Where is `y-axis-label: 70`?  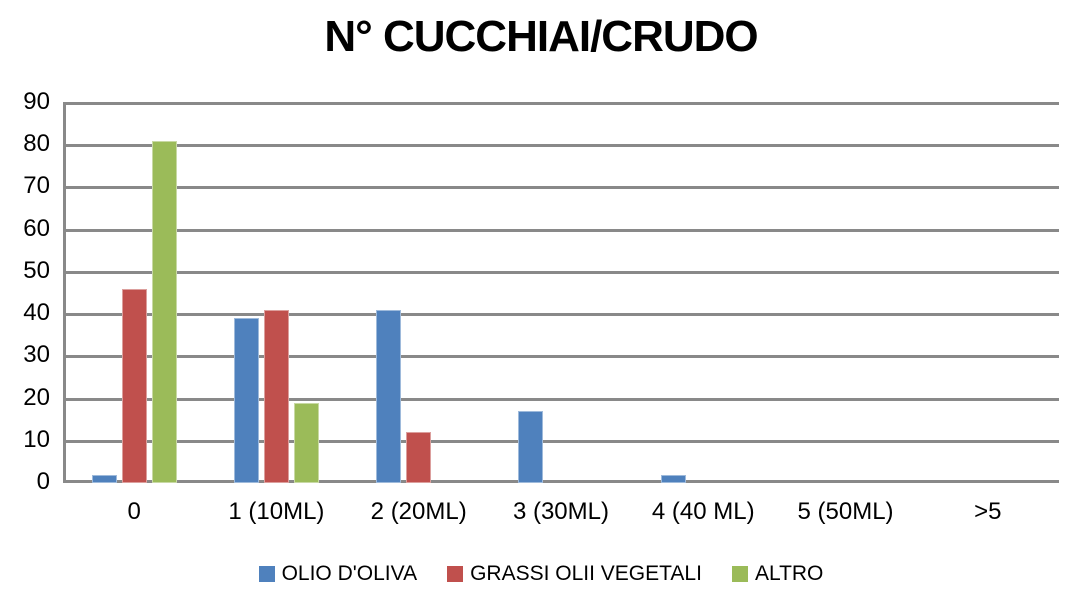 y-axis-label: 70 is located at coordinates (36, 185).